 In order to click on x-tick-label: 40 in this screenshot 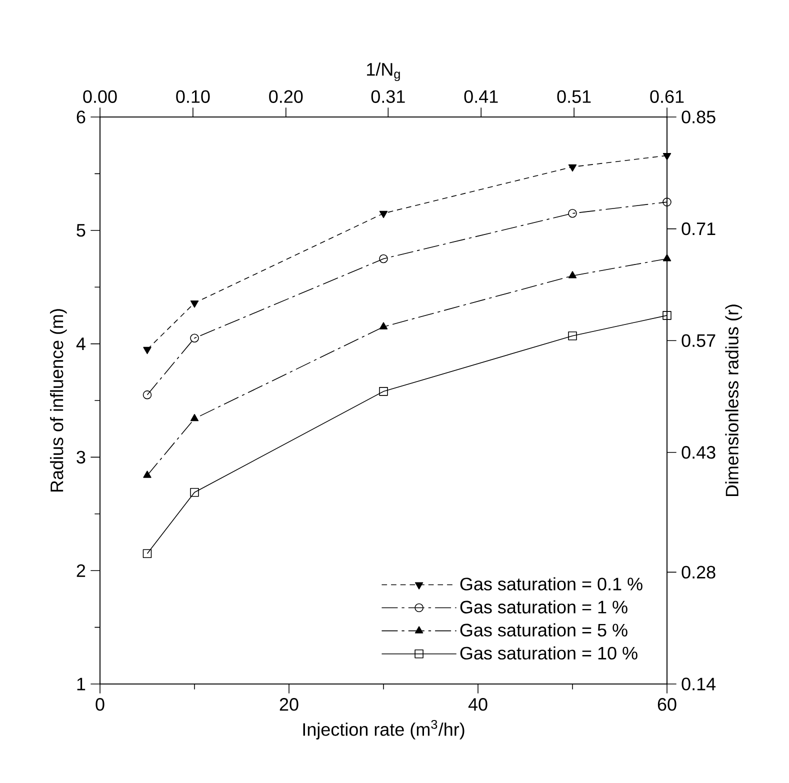, I will do `click(478, 704)`.